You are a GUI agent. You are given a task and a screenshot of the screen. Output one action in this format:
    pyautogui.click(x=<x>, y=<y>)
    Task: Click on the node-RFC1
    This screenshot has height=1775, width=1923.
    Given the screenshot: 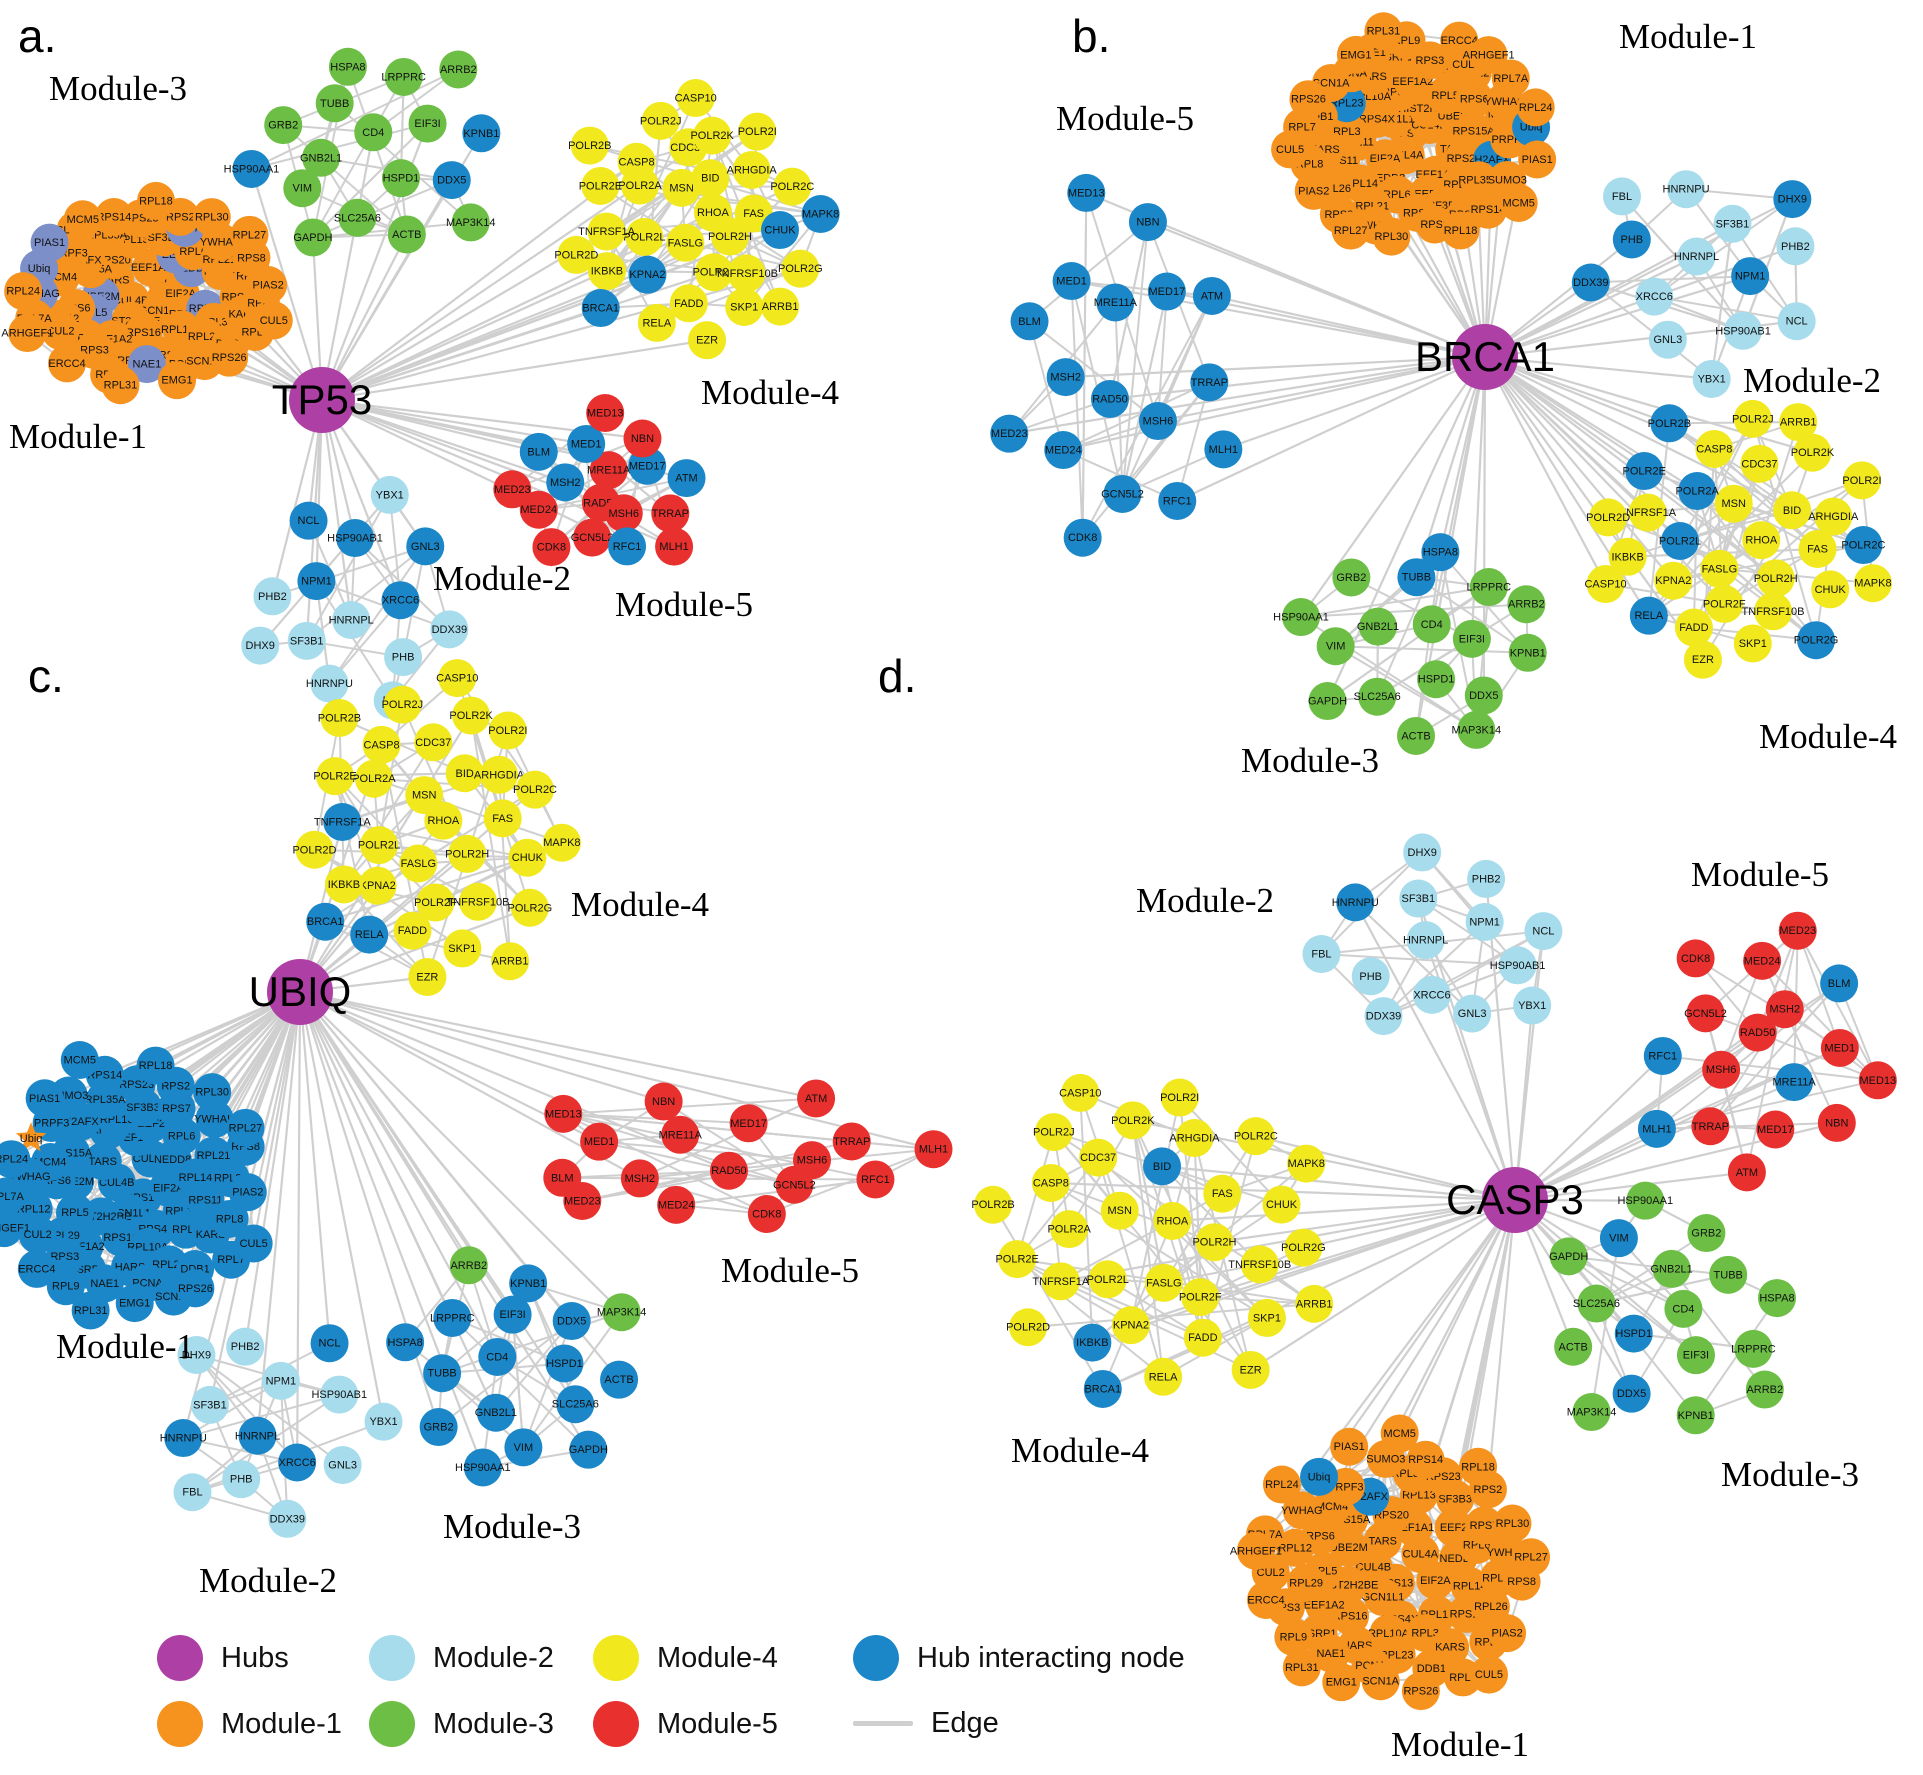 What is the action you would take?
    pyautogui.click(x=875, y=1179)
    